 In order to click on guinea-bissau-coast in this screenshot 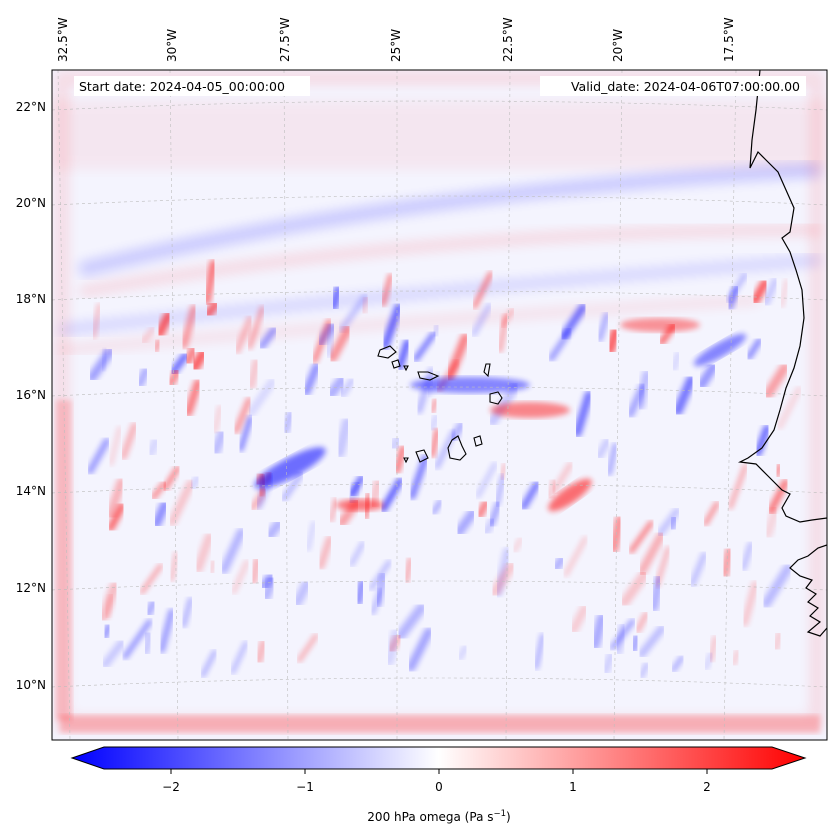, I will do `click(808, 590)`.